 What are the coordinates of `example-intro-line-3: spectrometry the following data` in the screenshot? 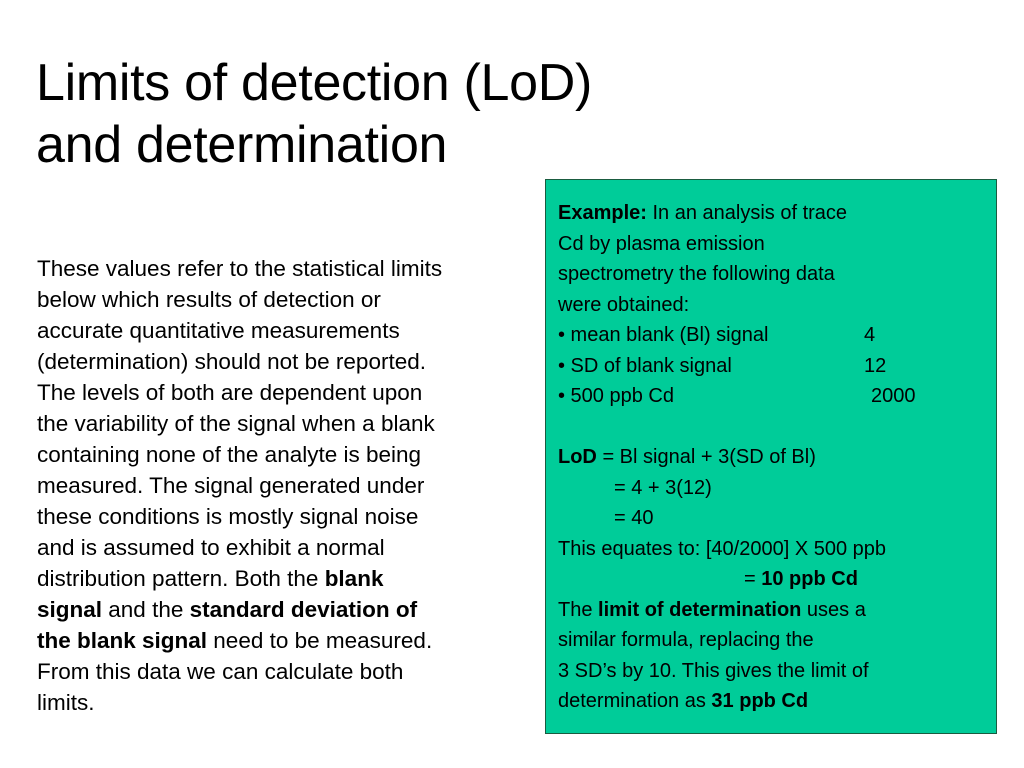 It's located at (696, 274).